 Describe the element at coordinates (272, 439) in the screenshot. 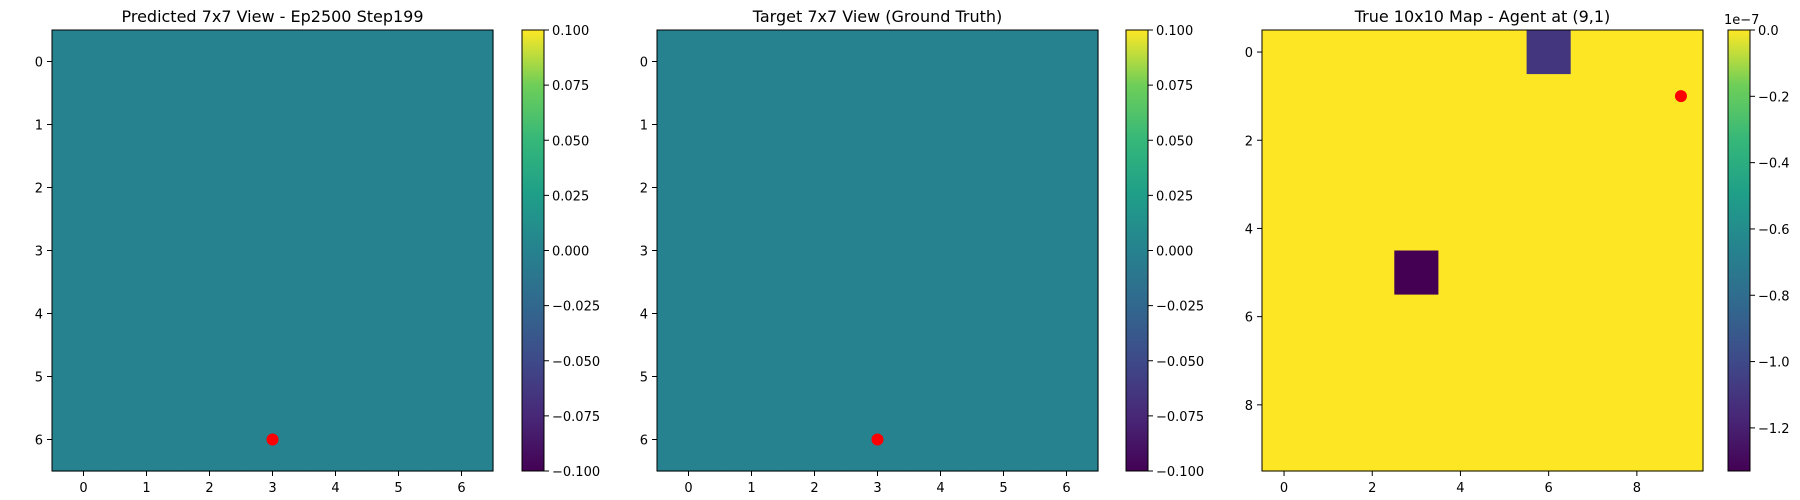

I see `agent-marker` at that location.